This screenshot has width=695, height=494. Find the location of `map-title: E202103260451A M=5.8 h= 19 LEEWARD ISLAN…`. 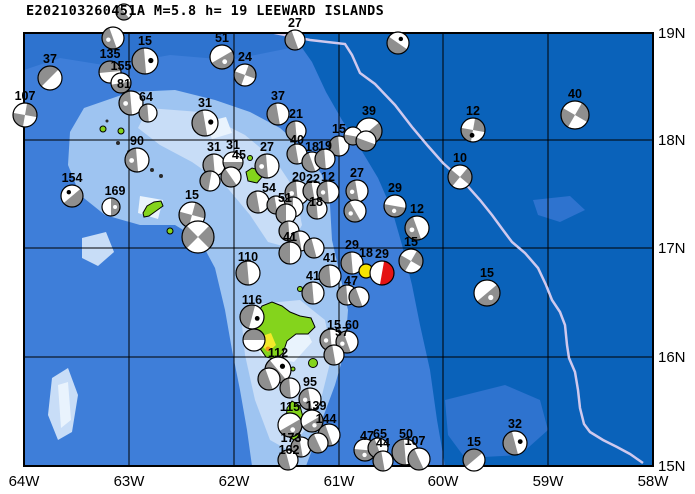

map-title: E202103260451A M=5.8 h= 19 LEEWARD ISLAN… is located at coordinates (205, 11).